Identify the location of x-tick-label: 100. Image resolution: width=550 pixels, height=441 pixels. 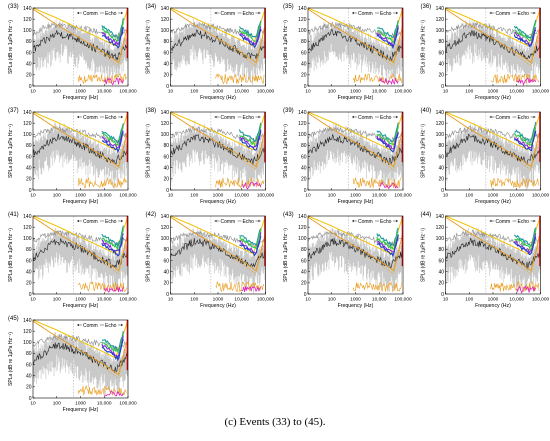
(332, 196).